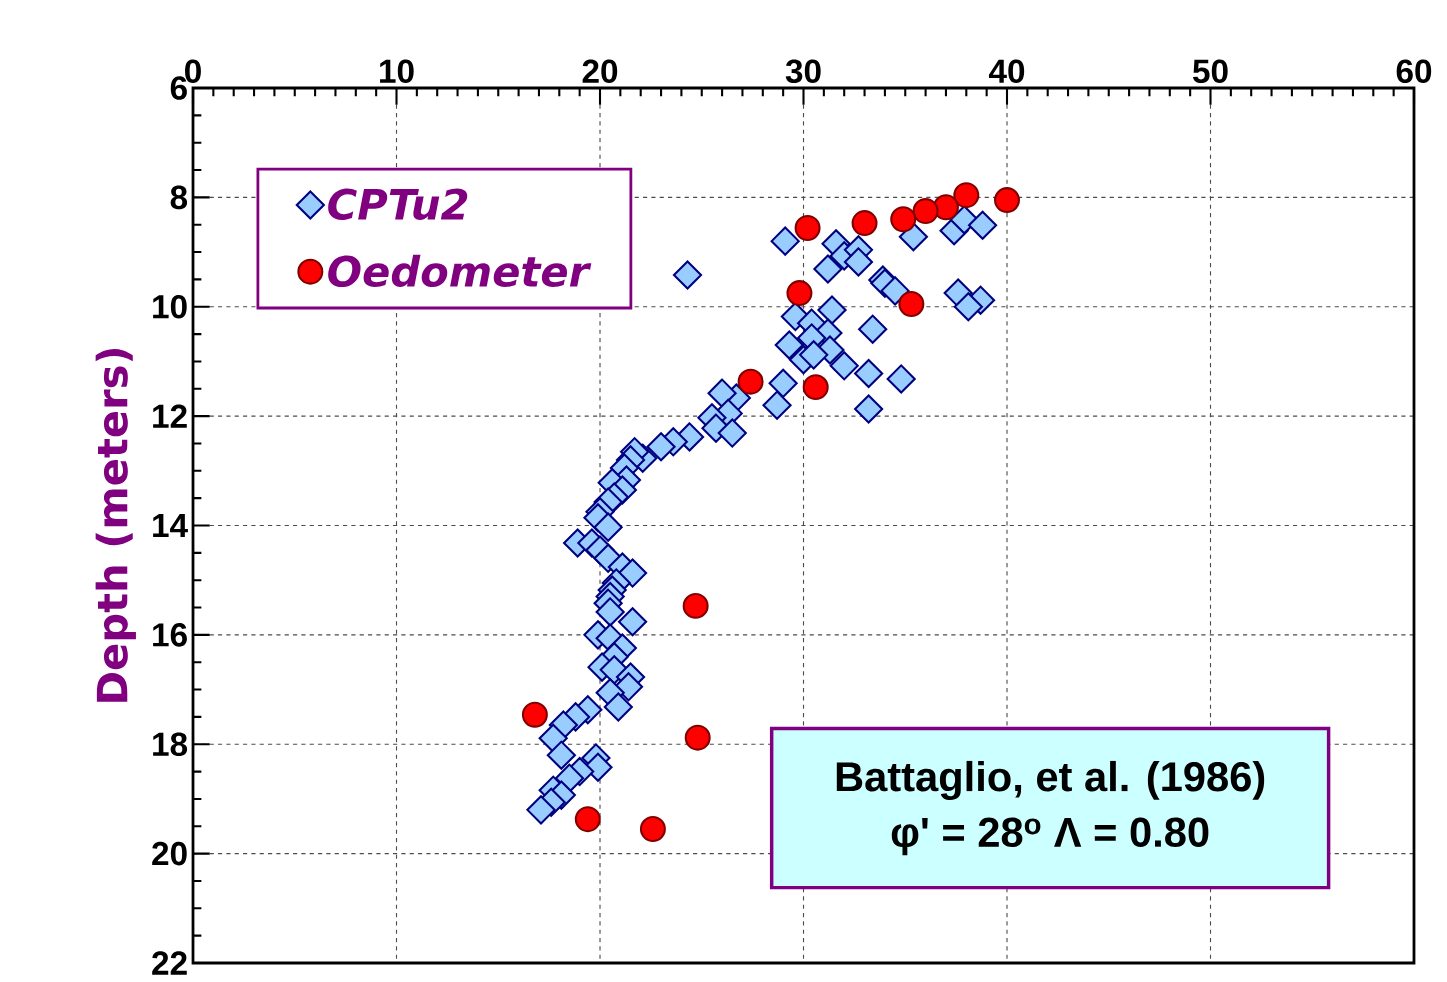 Image resolution: width=1447 pixels, height=982 pixels. Describe the element at coordinates (179, 197) in the screenshot. I see `y-tick-label: 8` at that location.